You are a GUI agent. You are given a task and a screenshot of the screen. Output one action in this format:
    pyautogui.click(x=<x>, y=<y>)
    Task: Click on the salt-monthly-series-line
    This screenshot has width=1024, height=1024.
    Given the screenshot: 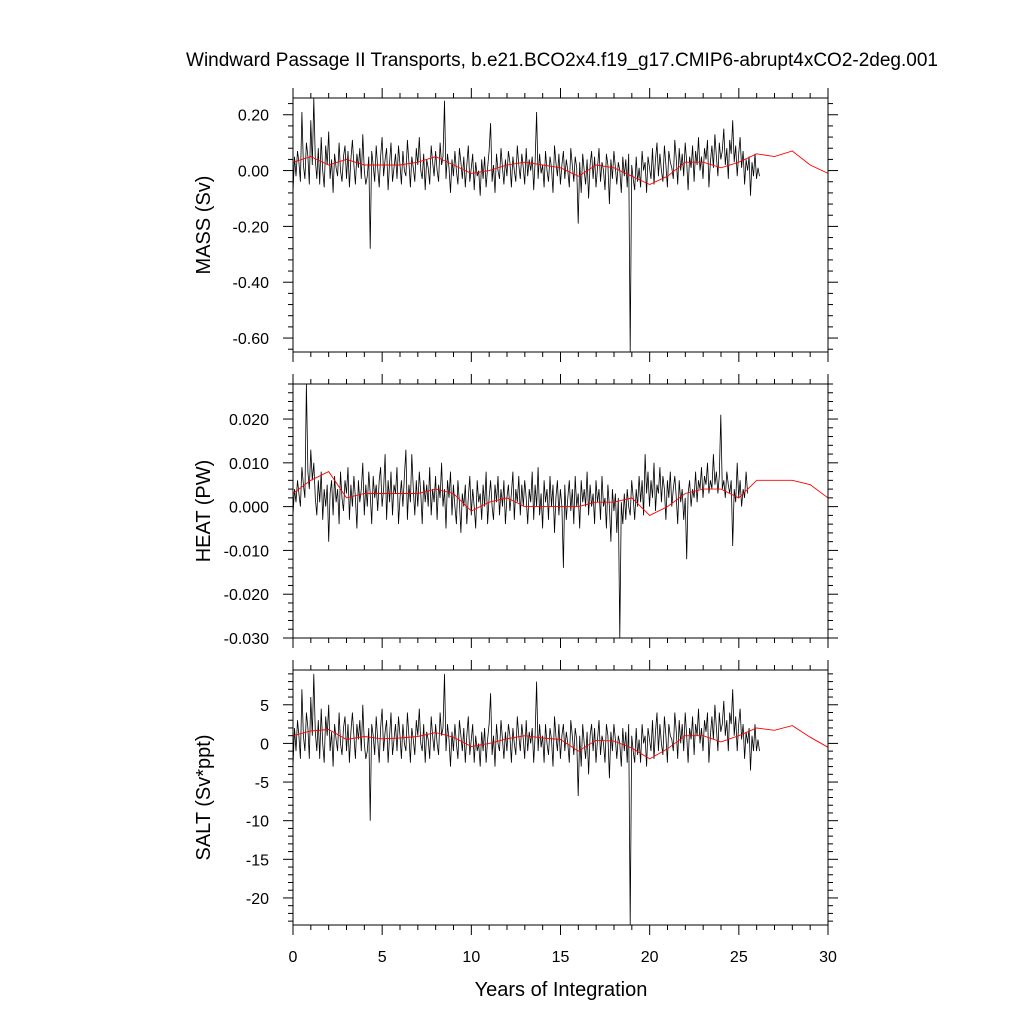 What is the action you would take?
    pyautogui.click(x=526, y=799)
    